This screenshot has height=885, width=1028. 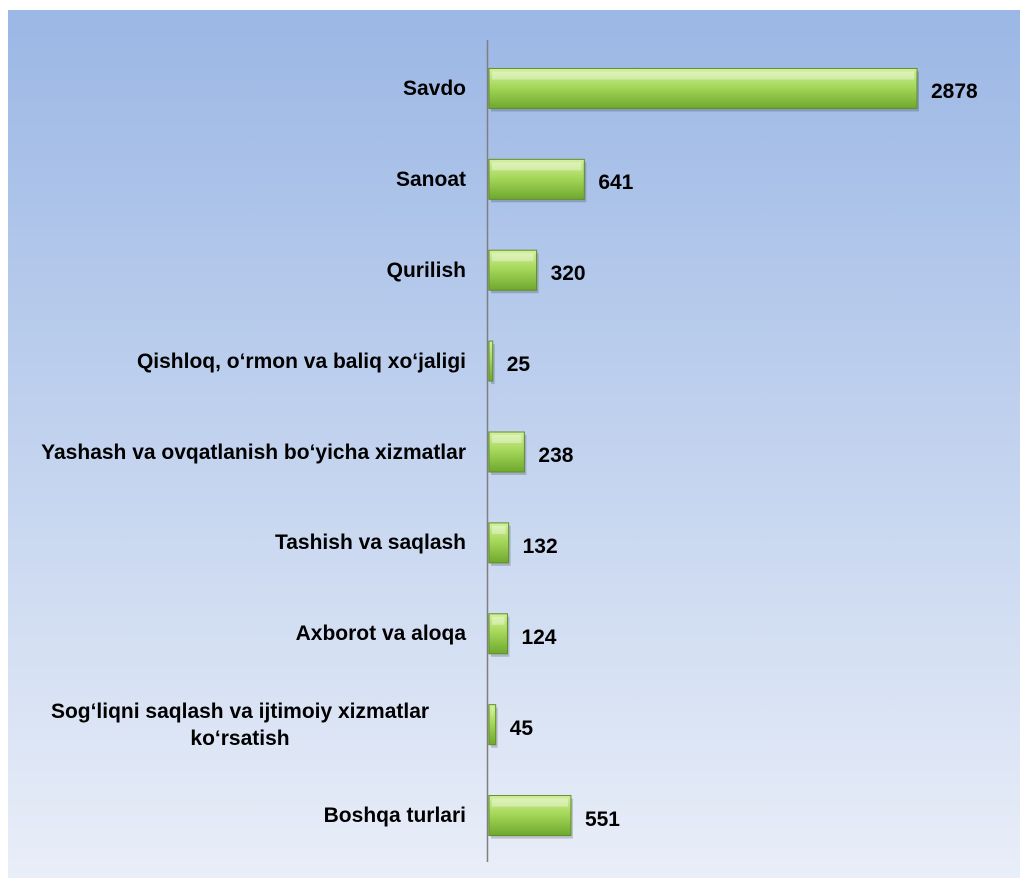 I want to click on category-label: Qishloq, o‘rmon va baliq xo‘jaligi, so click(x=301, y=361).